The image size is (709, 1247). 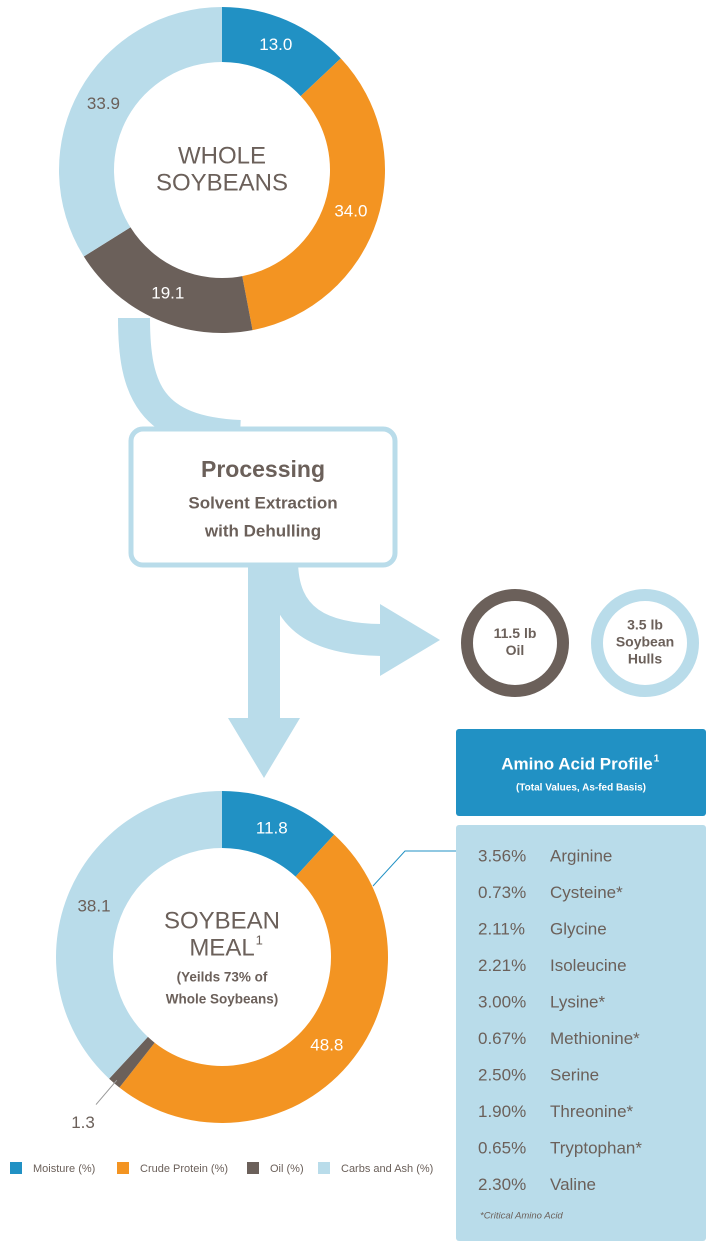 I want to click on processing-box, so click(x=263, y=497).